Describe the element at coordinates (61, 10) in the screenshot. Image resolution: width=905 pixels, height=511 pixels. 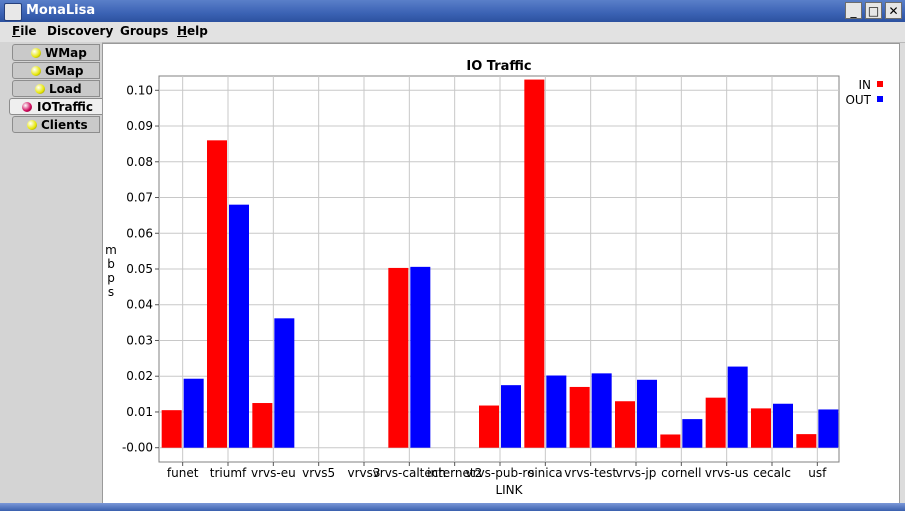
I see `window-title: MonaLisa` at that location.